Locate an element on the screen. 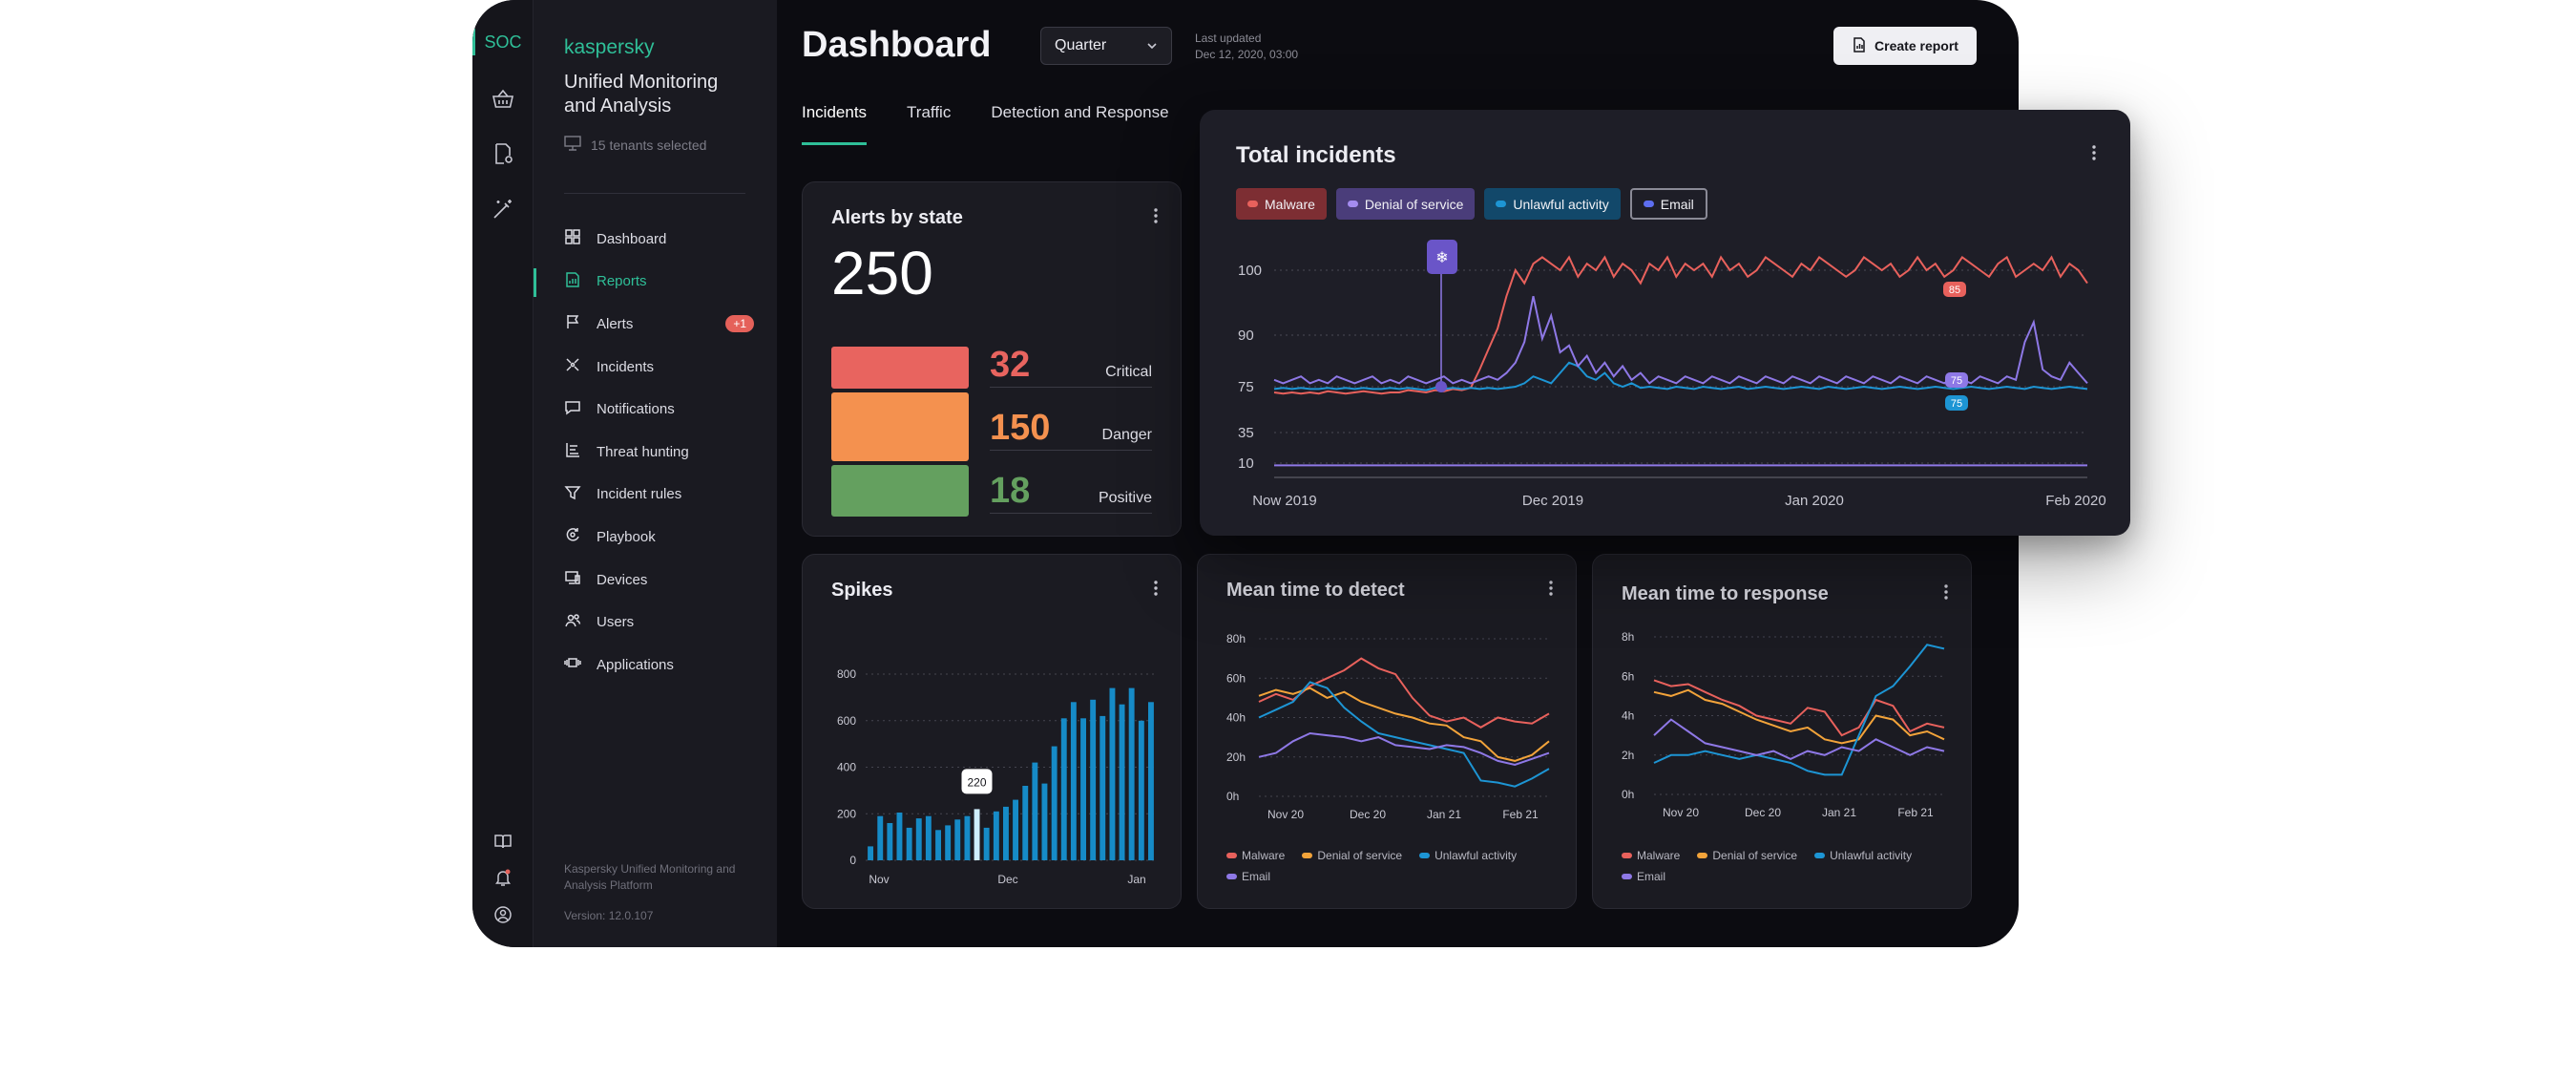  y-tick-label: 400 is located at coordinates (846, 768).